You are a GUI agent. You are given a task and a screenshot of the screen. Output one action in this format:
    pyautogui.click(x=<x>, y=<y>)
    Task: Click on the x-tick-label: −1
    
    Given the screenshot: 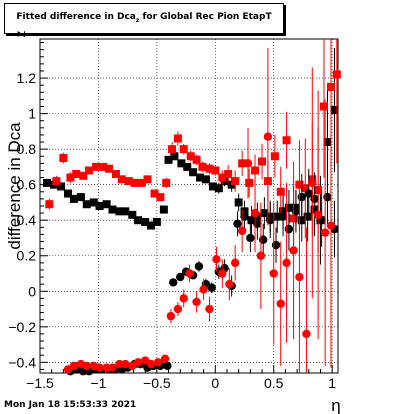 What is the action you would take?
    pyautogui.click(x=98, y=383)
    